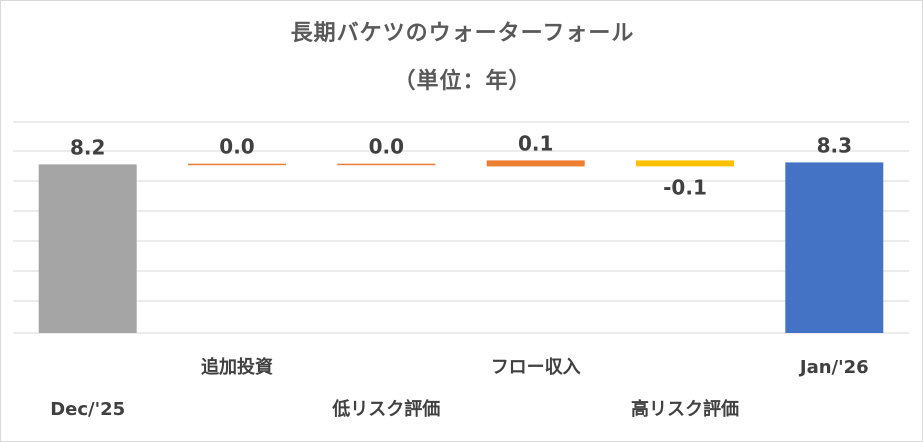 This screenshot has height=442, width=923. Describe the element at coordinates (461, 165) in the screenshot. I see `data-labels: 8.2 0.0 0.0 0.1 -0.1 8.3` at that location.